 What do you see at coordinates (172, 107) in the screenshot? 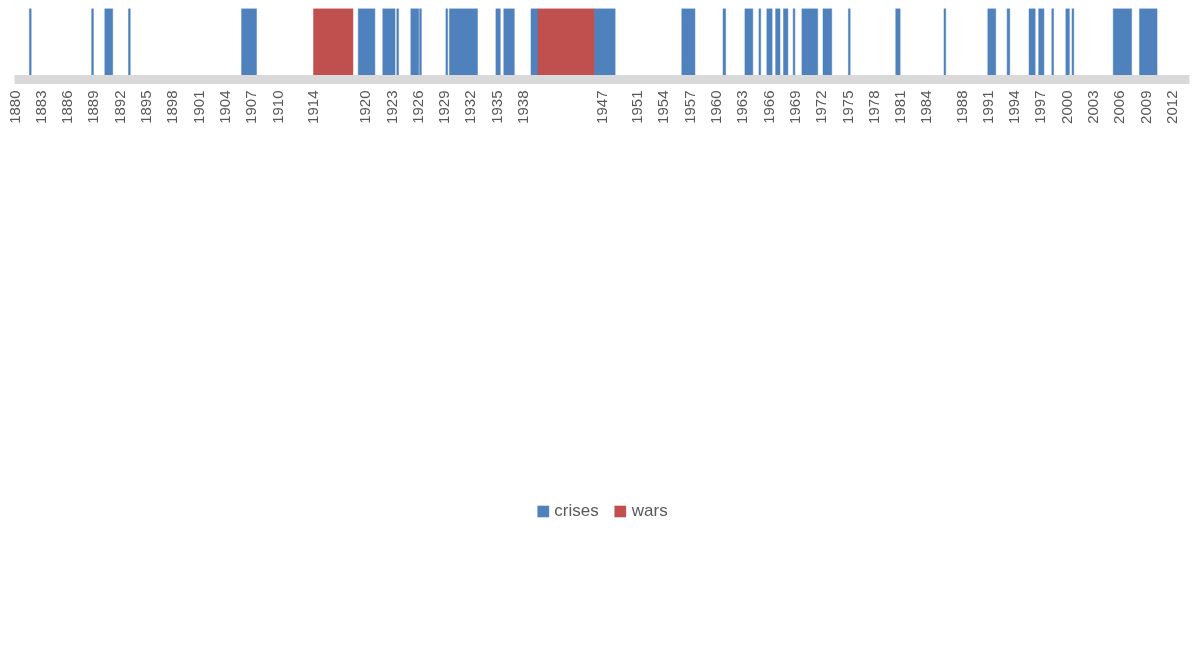
I see `x-tick-label: 1898` at bounding box center [172, 107].